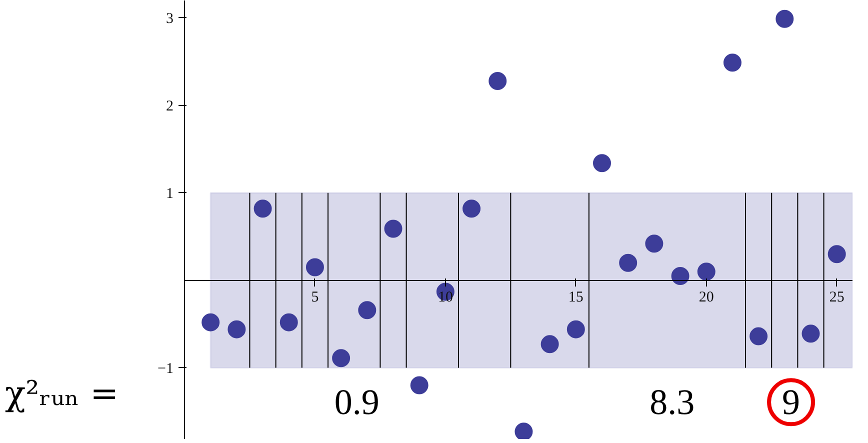  I want to click on annotation: 0.9, so click(357, 402).